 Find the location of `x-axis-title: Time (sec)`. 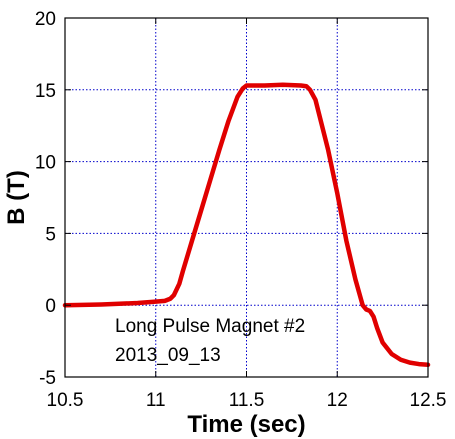

x-axis-title: Time (sec) is located at coordinates (246, 424).